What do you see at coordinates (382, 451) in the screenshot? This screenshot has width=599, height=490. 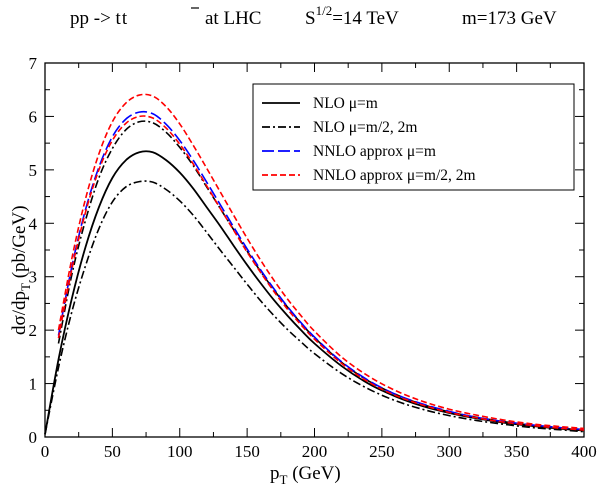 I see `x-tick-label: 250` at bounding box center [382, 451].